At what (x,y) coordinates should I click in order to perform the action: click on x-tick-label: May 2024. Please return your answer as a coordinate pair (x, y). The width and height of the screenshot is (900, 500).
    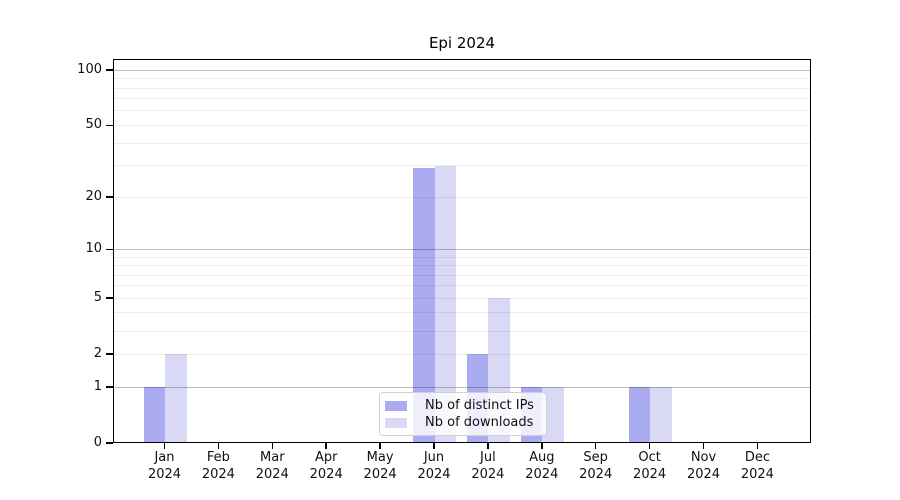
    Looking at the image, I should click on (380, 466).